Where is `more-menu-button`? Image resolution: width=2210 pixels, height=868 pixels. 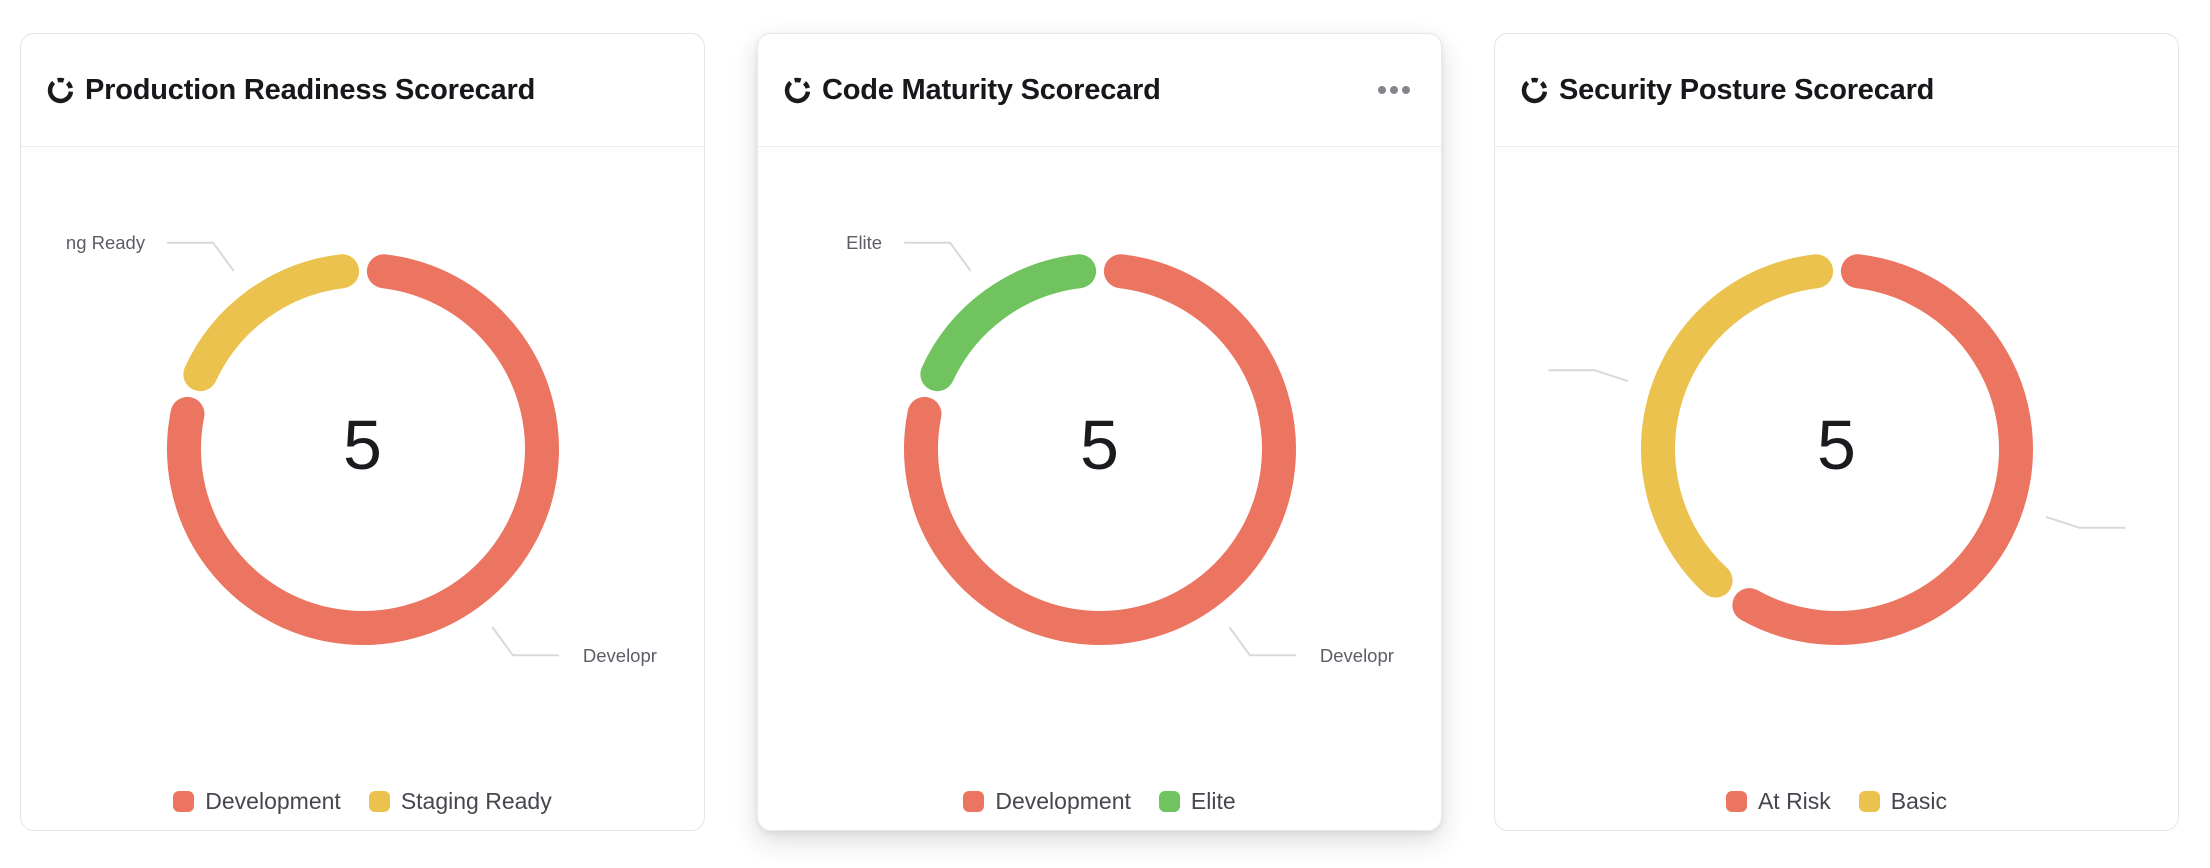 more-menu-button is located at coordinates (1394, 90).